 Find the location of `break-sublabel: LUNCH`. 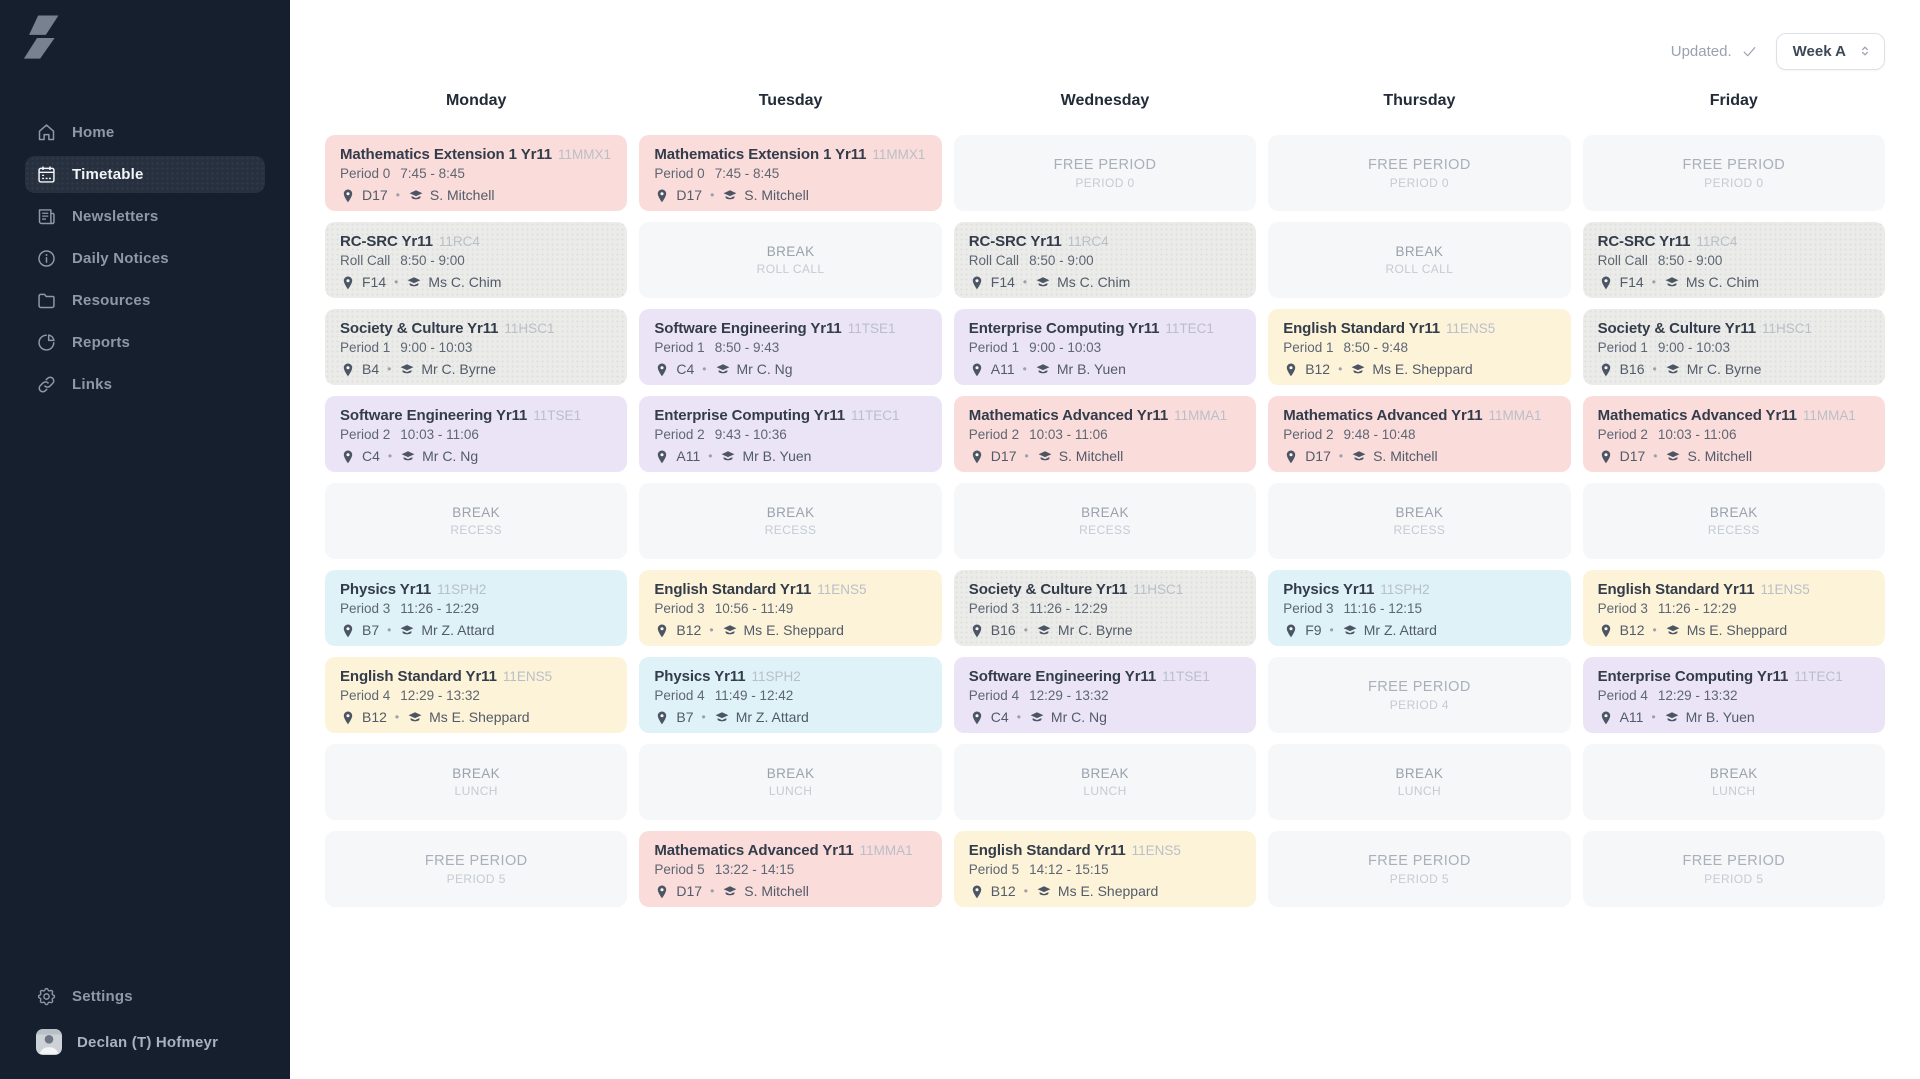

break-sublabel: LUNCH is located at coordinates (476, 791).